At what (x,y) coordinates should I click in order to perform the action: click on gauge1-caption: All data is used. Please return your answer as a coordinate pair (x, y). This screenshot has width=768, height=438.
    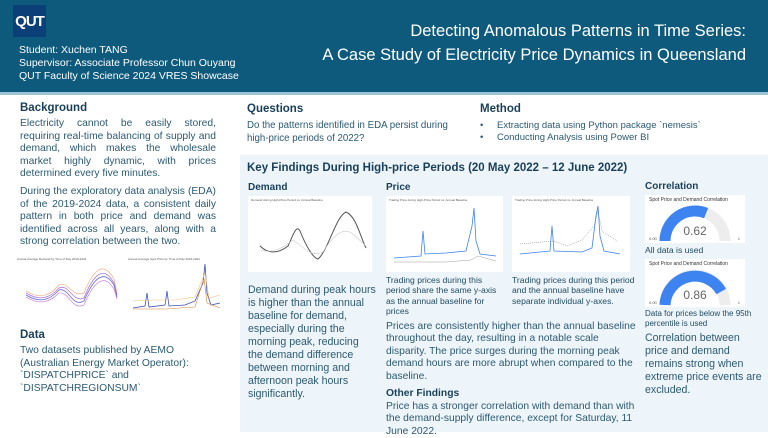
    Looking at the image, I should click on (674, 250).